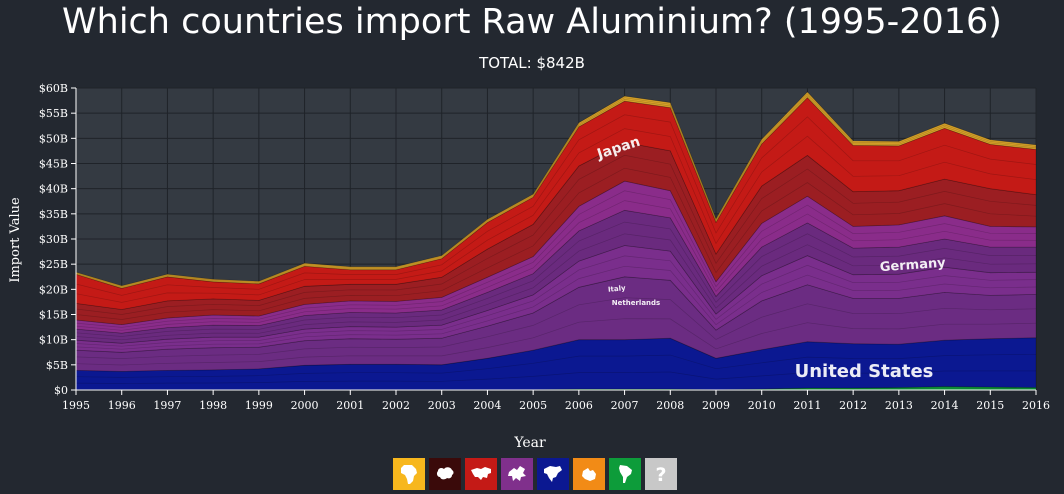 The height and width of the screenshot is (494, 1064). What do you see at coordinates (53, 289) in the screenshot?
I see `y-tick-label: $20B` at bounding box center [53, 289].